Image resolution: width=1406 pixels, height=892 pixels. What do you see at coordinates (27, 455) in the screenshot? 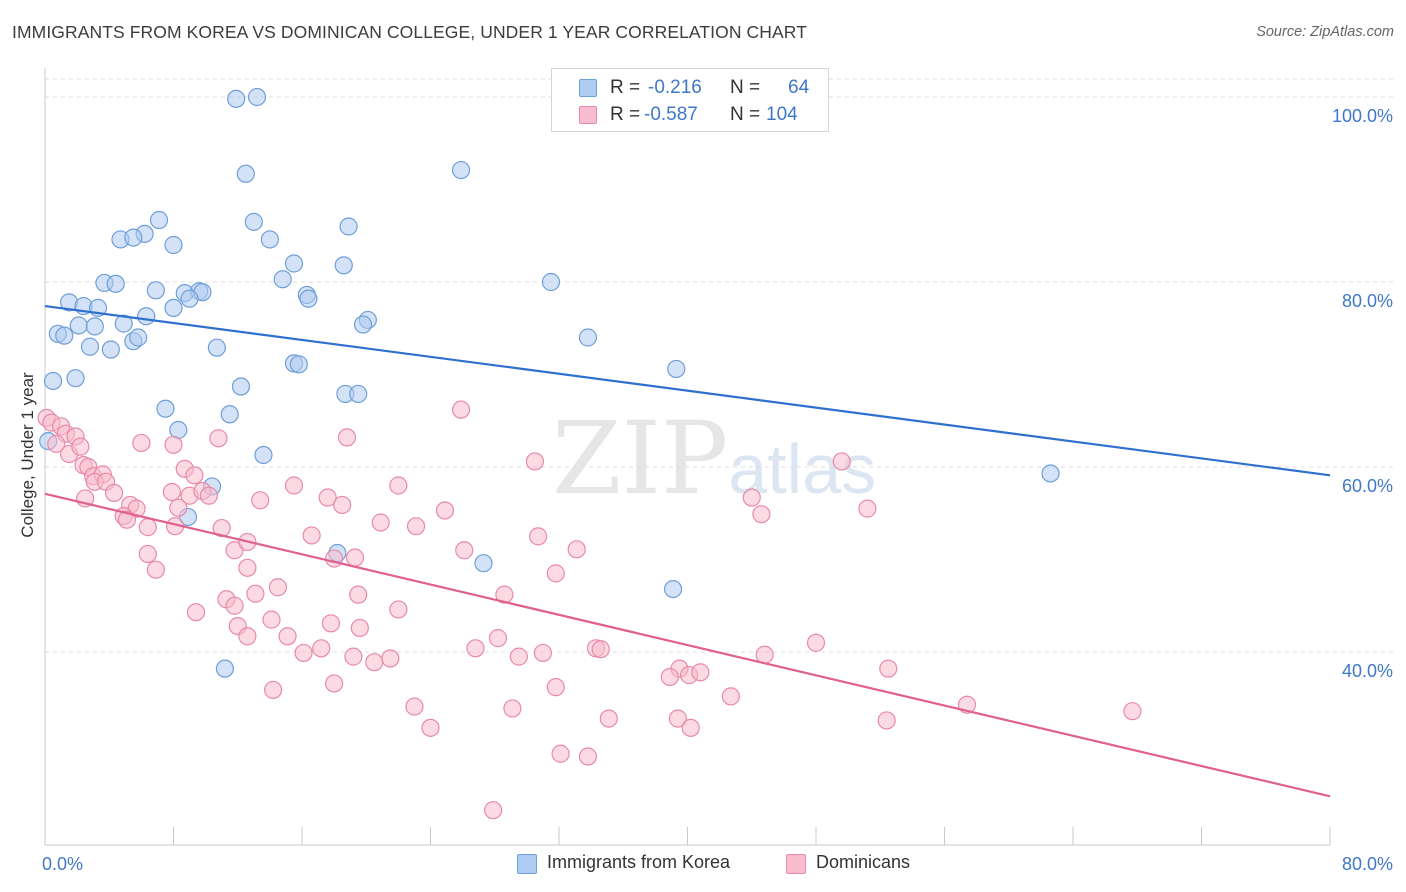
I see `y-axis-title: College, Under 1 year` at bounding box center [27, 455].